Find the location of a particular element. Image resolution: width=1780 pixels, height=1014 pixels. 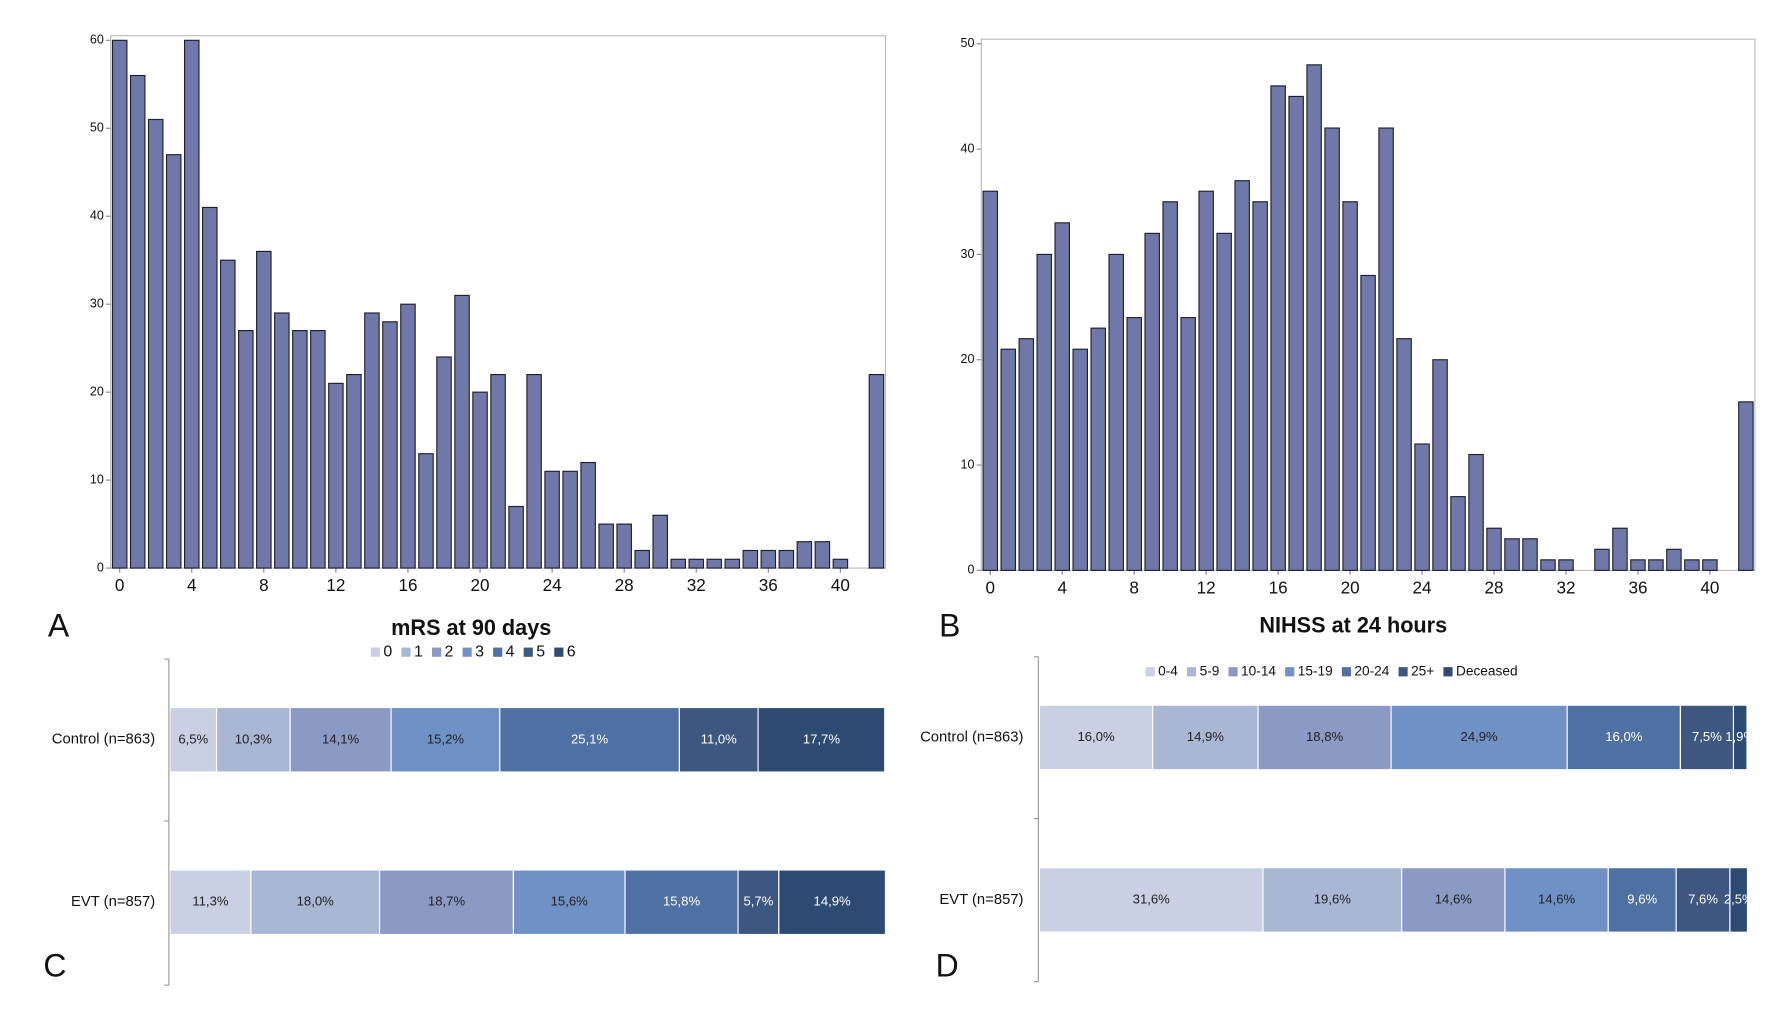

value-label: 25,1% is located at coordinates (589, 738).